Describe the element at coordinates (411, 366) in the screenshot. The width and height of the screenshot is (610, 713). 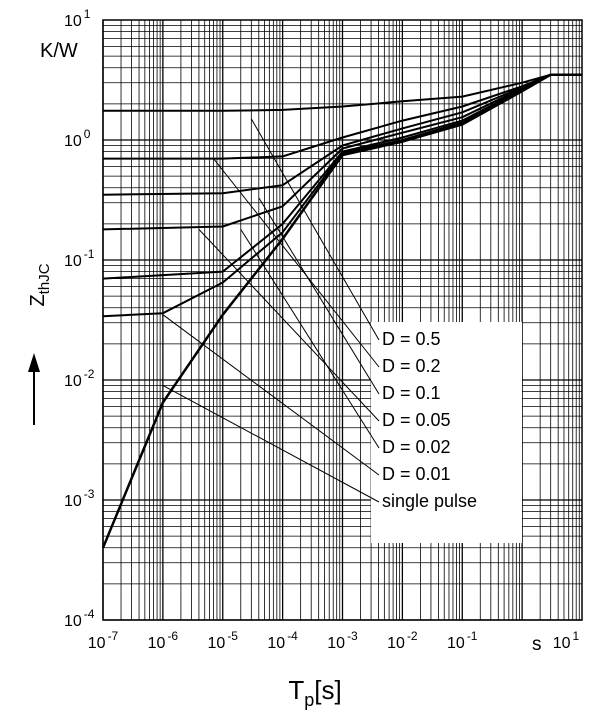
I see `legend-label: D = 0.2` at that location.